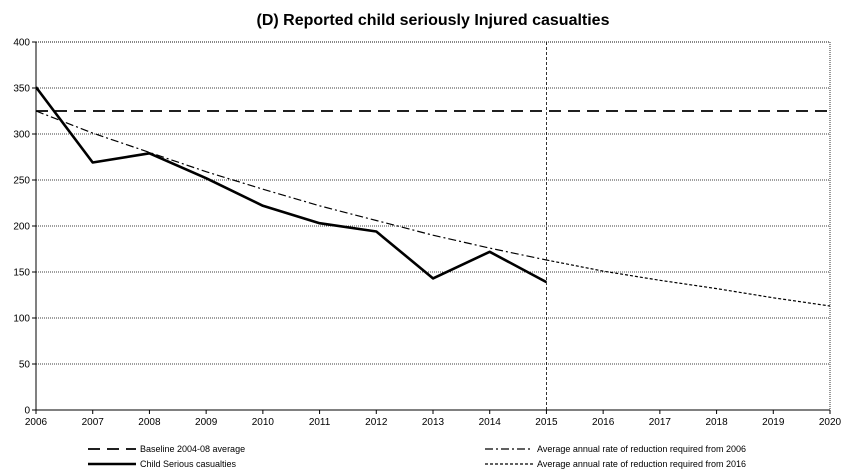  What do you see at coordinates (188, 464) in the screenshot?
I see `legend-label-1: Child Serious casualties` at bounding box center [188, 464].